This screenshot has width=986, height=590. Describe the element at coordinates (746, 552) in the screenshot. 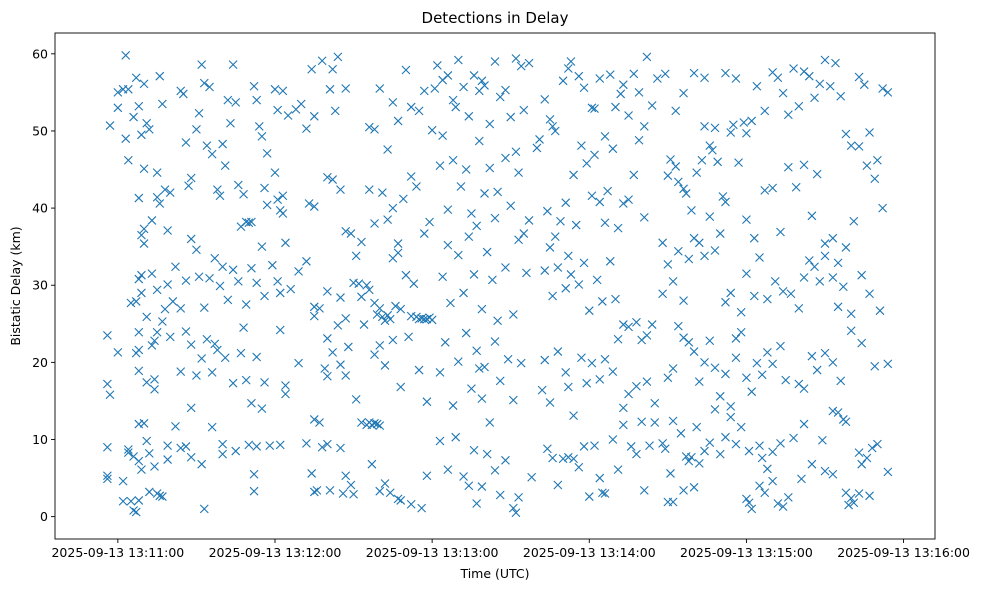

I see `x-tick-label: 2025-09-13 13:15:00` at that location.